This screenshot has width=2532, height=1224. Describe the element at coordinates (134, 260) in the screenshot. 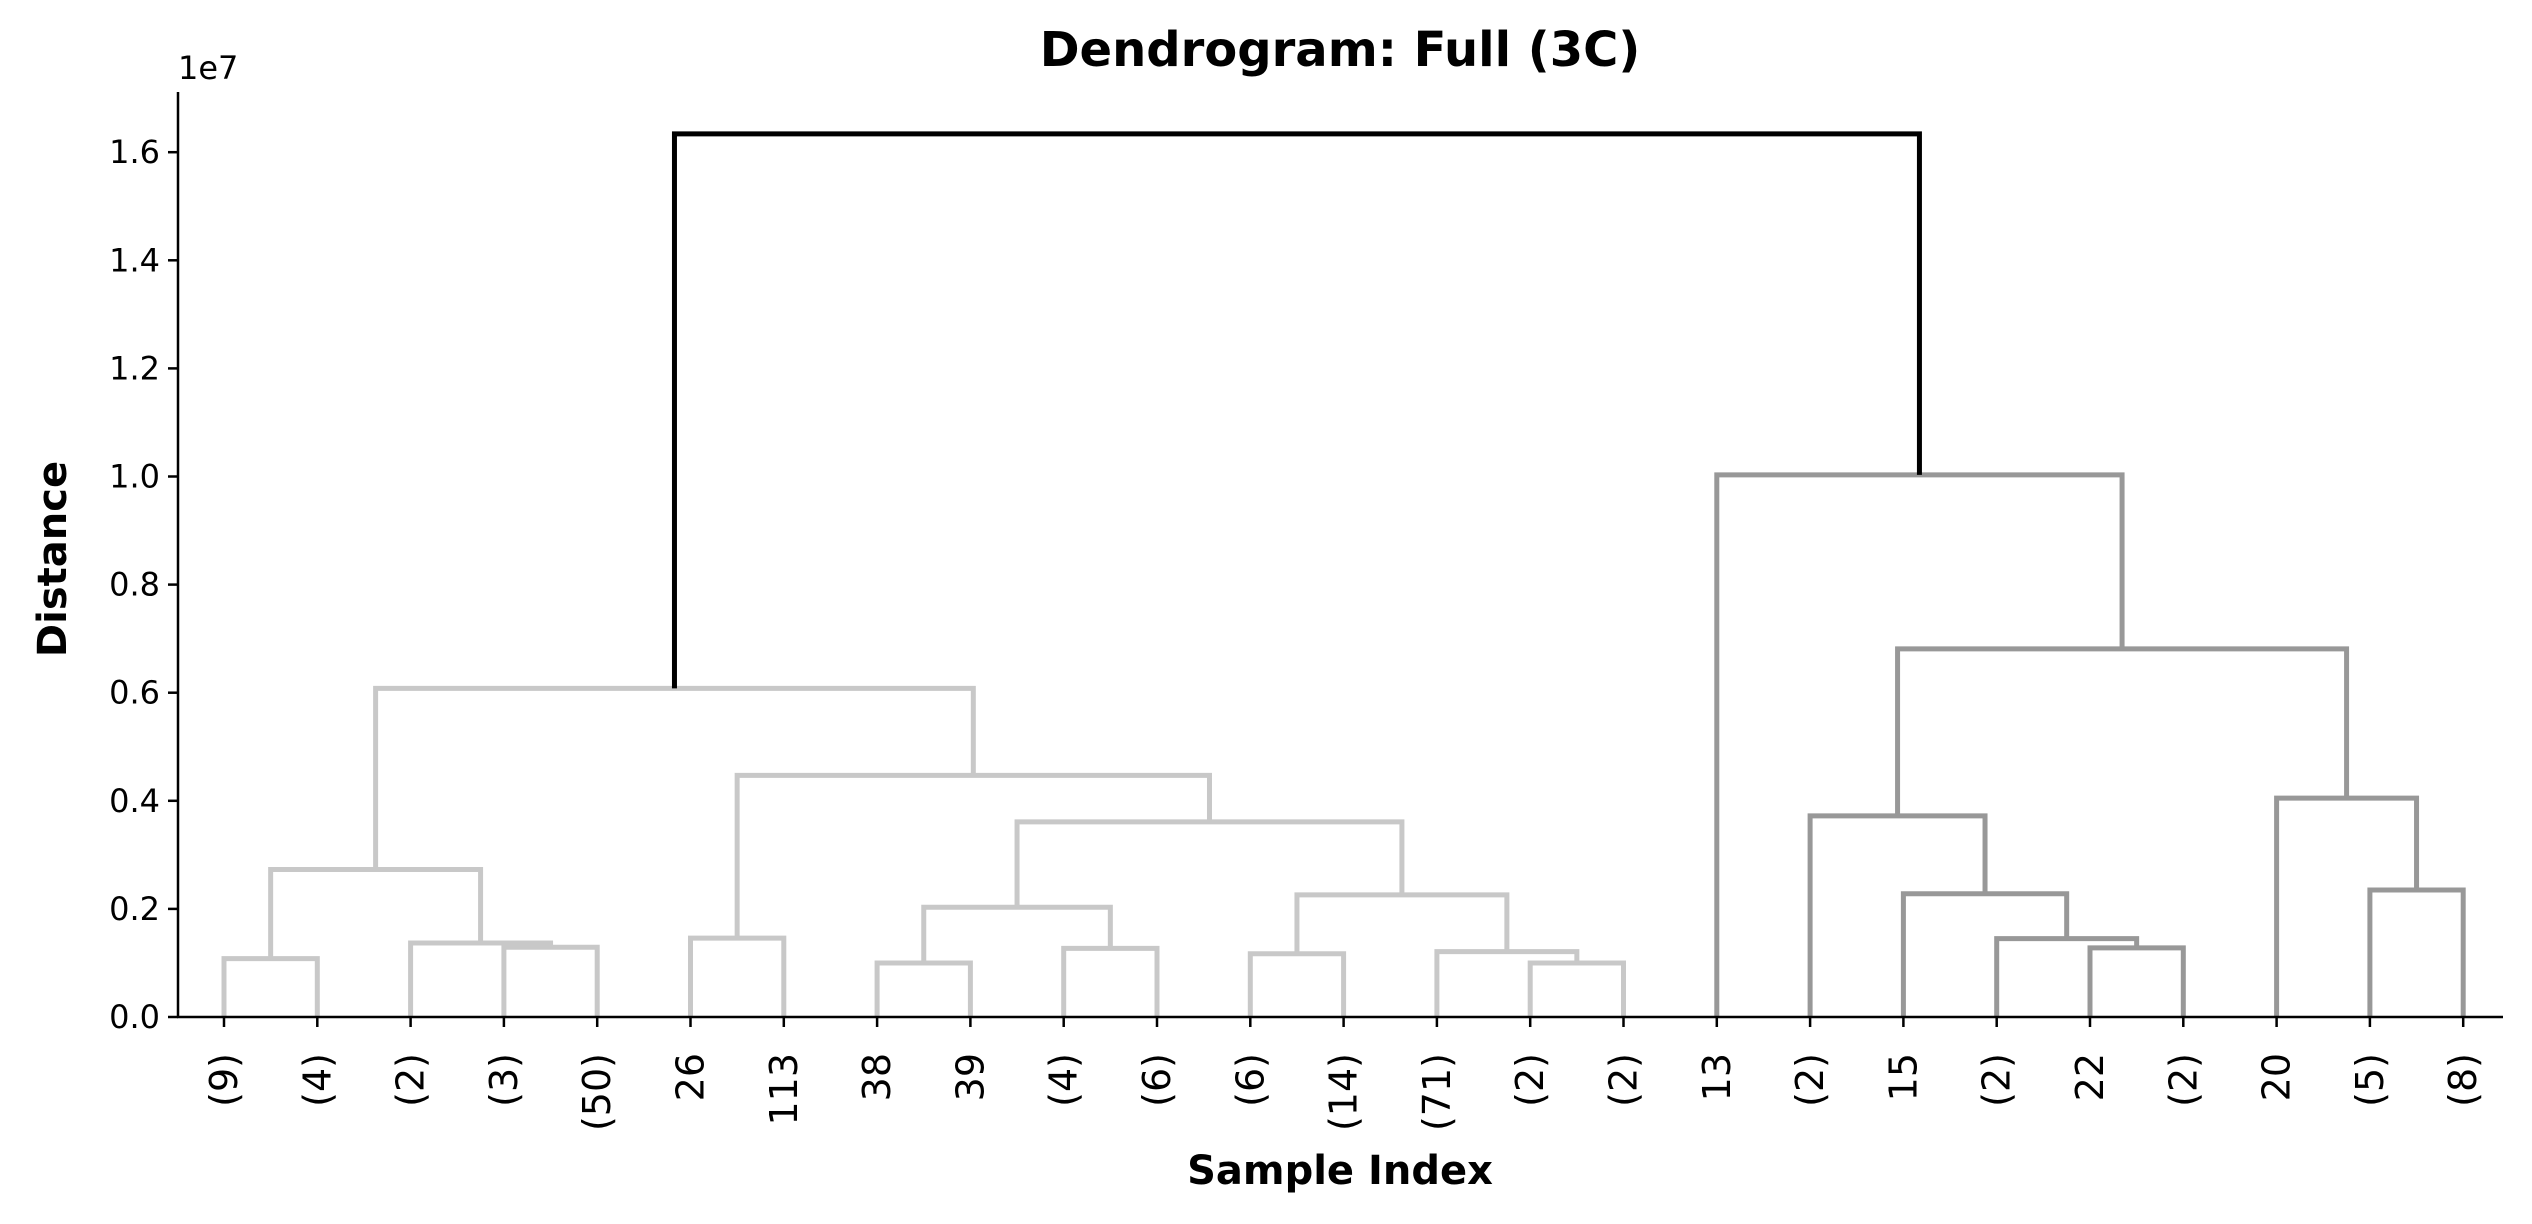

I see `y-tick-label: 1.4` at that location.